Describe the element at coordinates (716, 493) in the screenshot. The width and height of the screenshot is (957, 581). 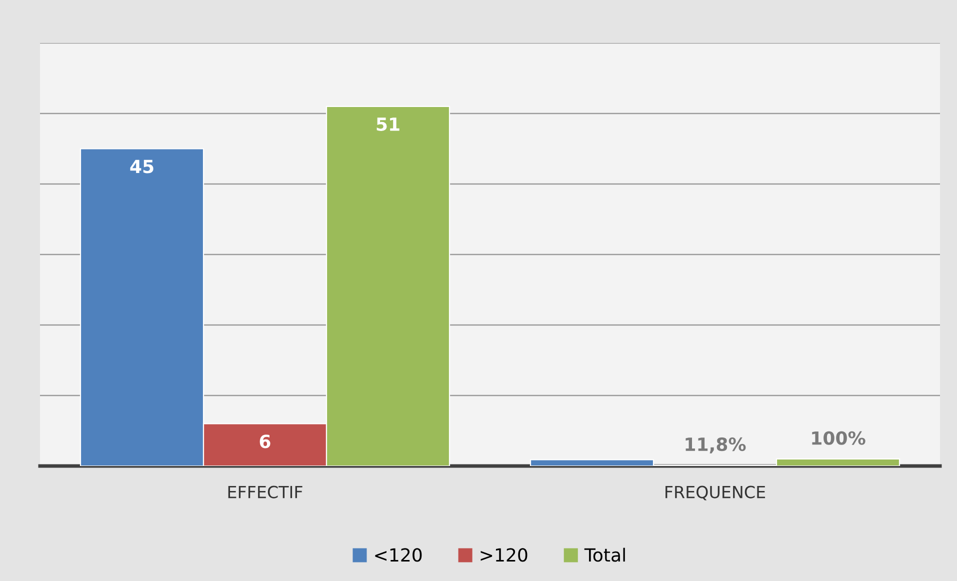
I see `x-tick-label: FREQUENCE` at that location.